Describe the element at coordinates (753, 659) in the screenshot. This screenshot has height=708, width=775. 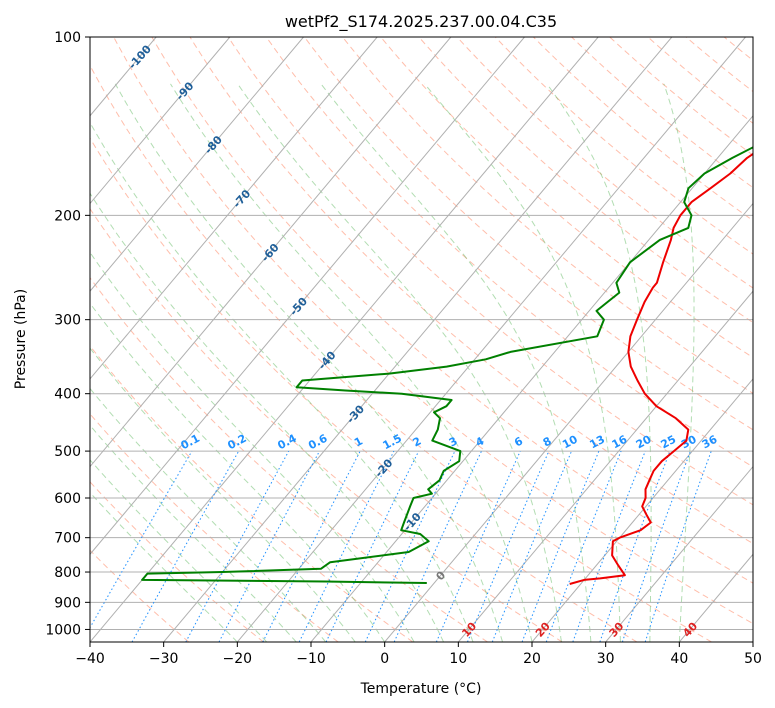
I see `x-tick-label: 50` at that location.